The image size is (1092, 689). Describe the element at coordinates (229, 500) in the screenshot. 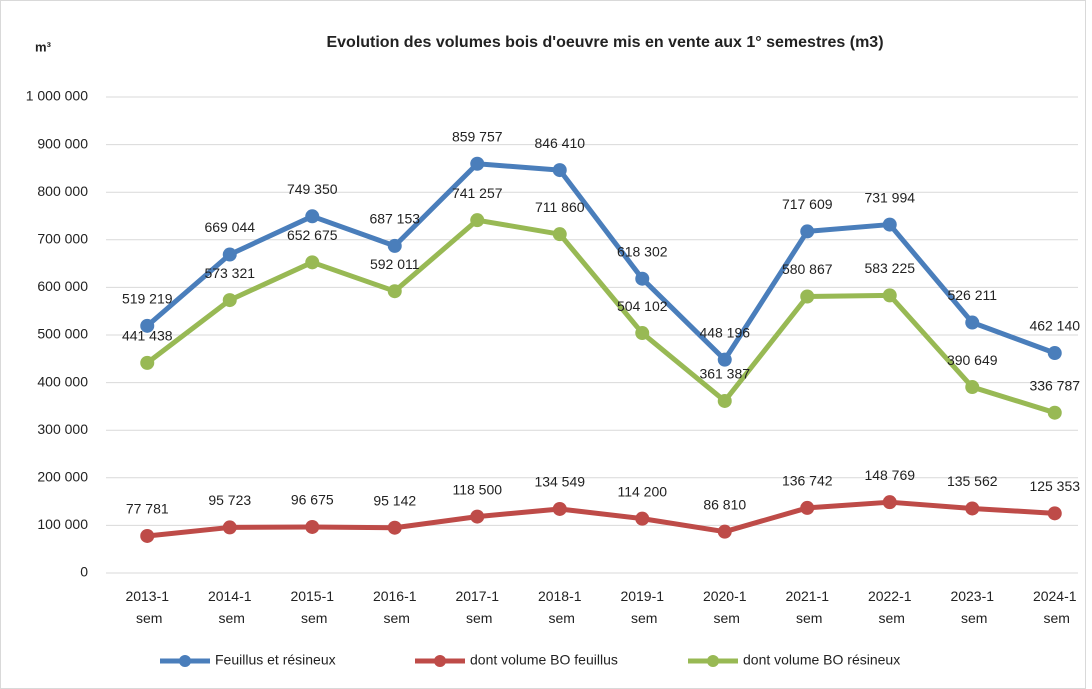

I see `data-label: 95 723` at that location.